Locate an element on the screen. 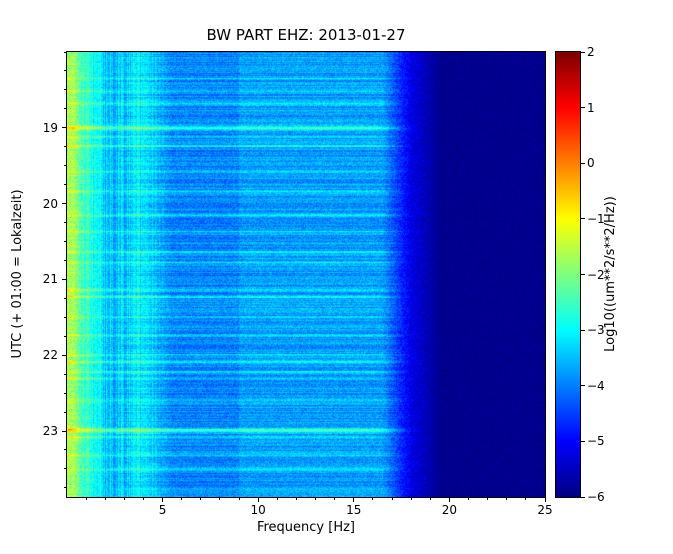 This screenshot has height=554, width=673. x-axis-label: Frequency [Hz] is located at coordinates (306, 527).